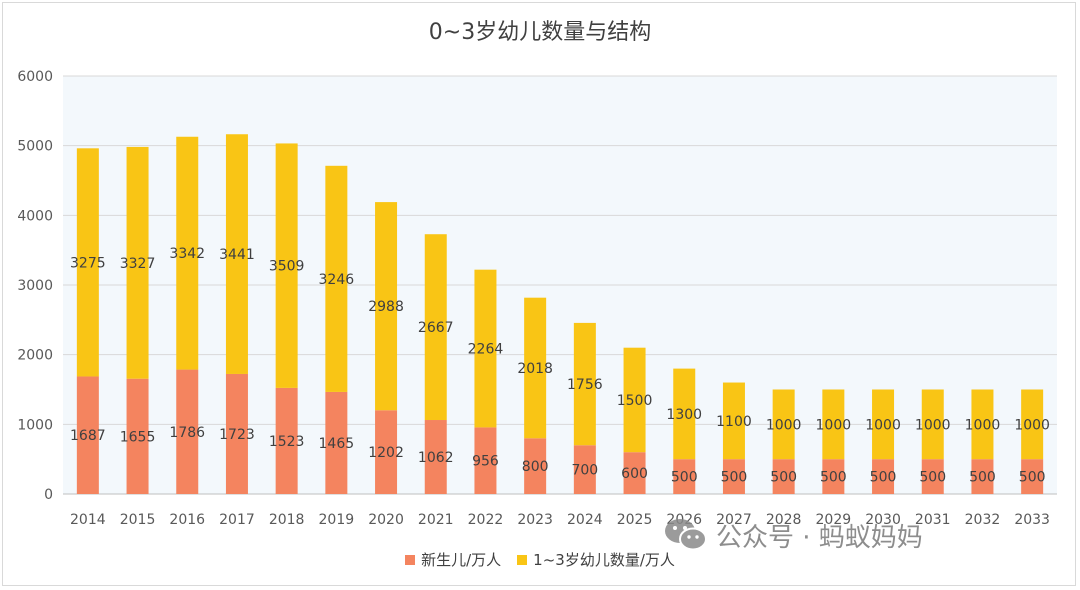 This screenshot has height=590, width=1080. Describe the element at coordinates (436, 520) in the screenshot. I see `x-tick-label: 2021` at that location.